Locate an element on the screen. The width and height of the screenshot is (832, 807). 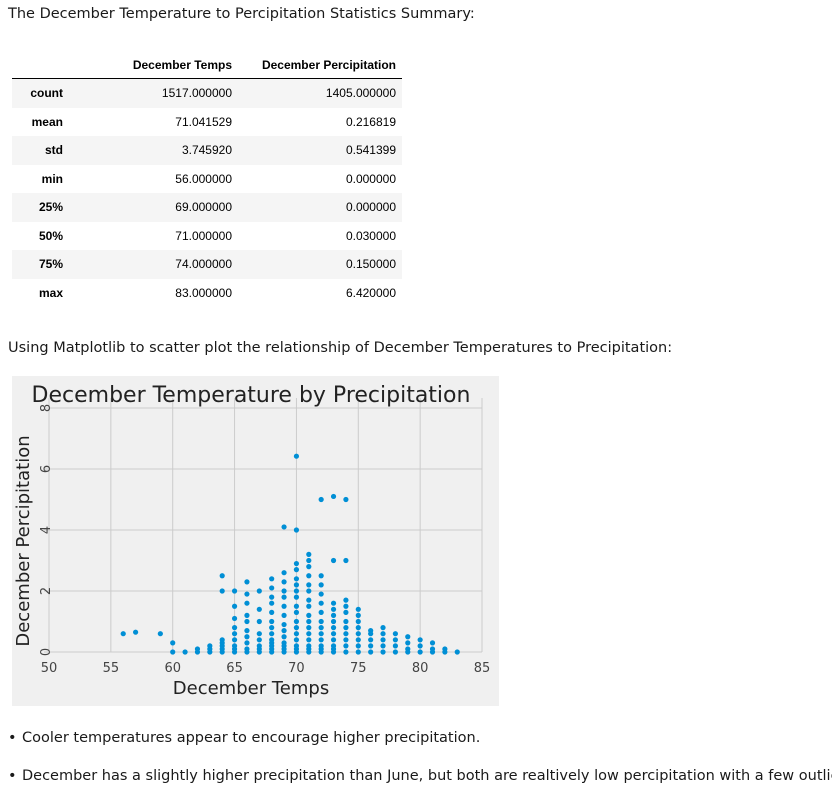
row-label: count is located at coordinates (46, 93).